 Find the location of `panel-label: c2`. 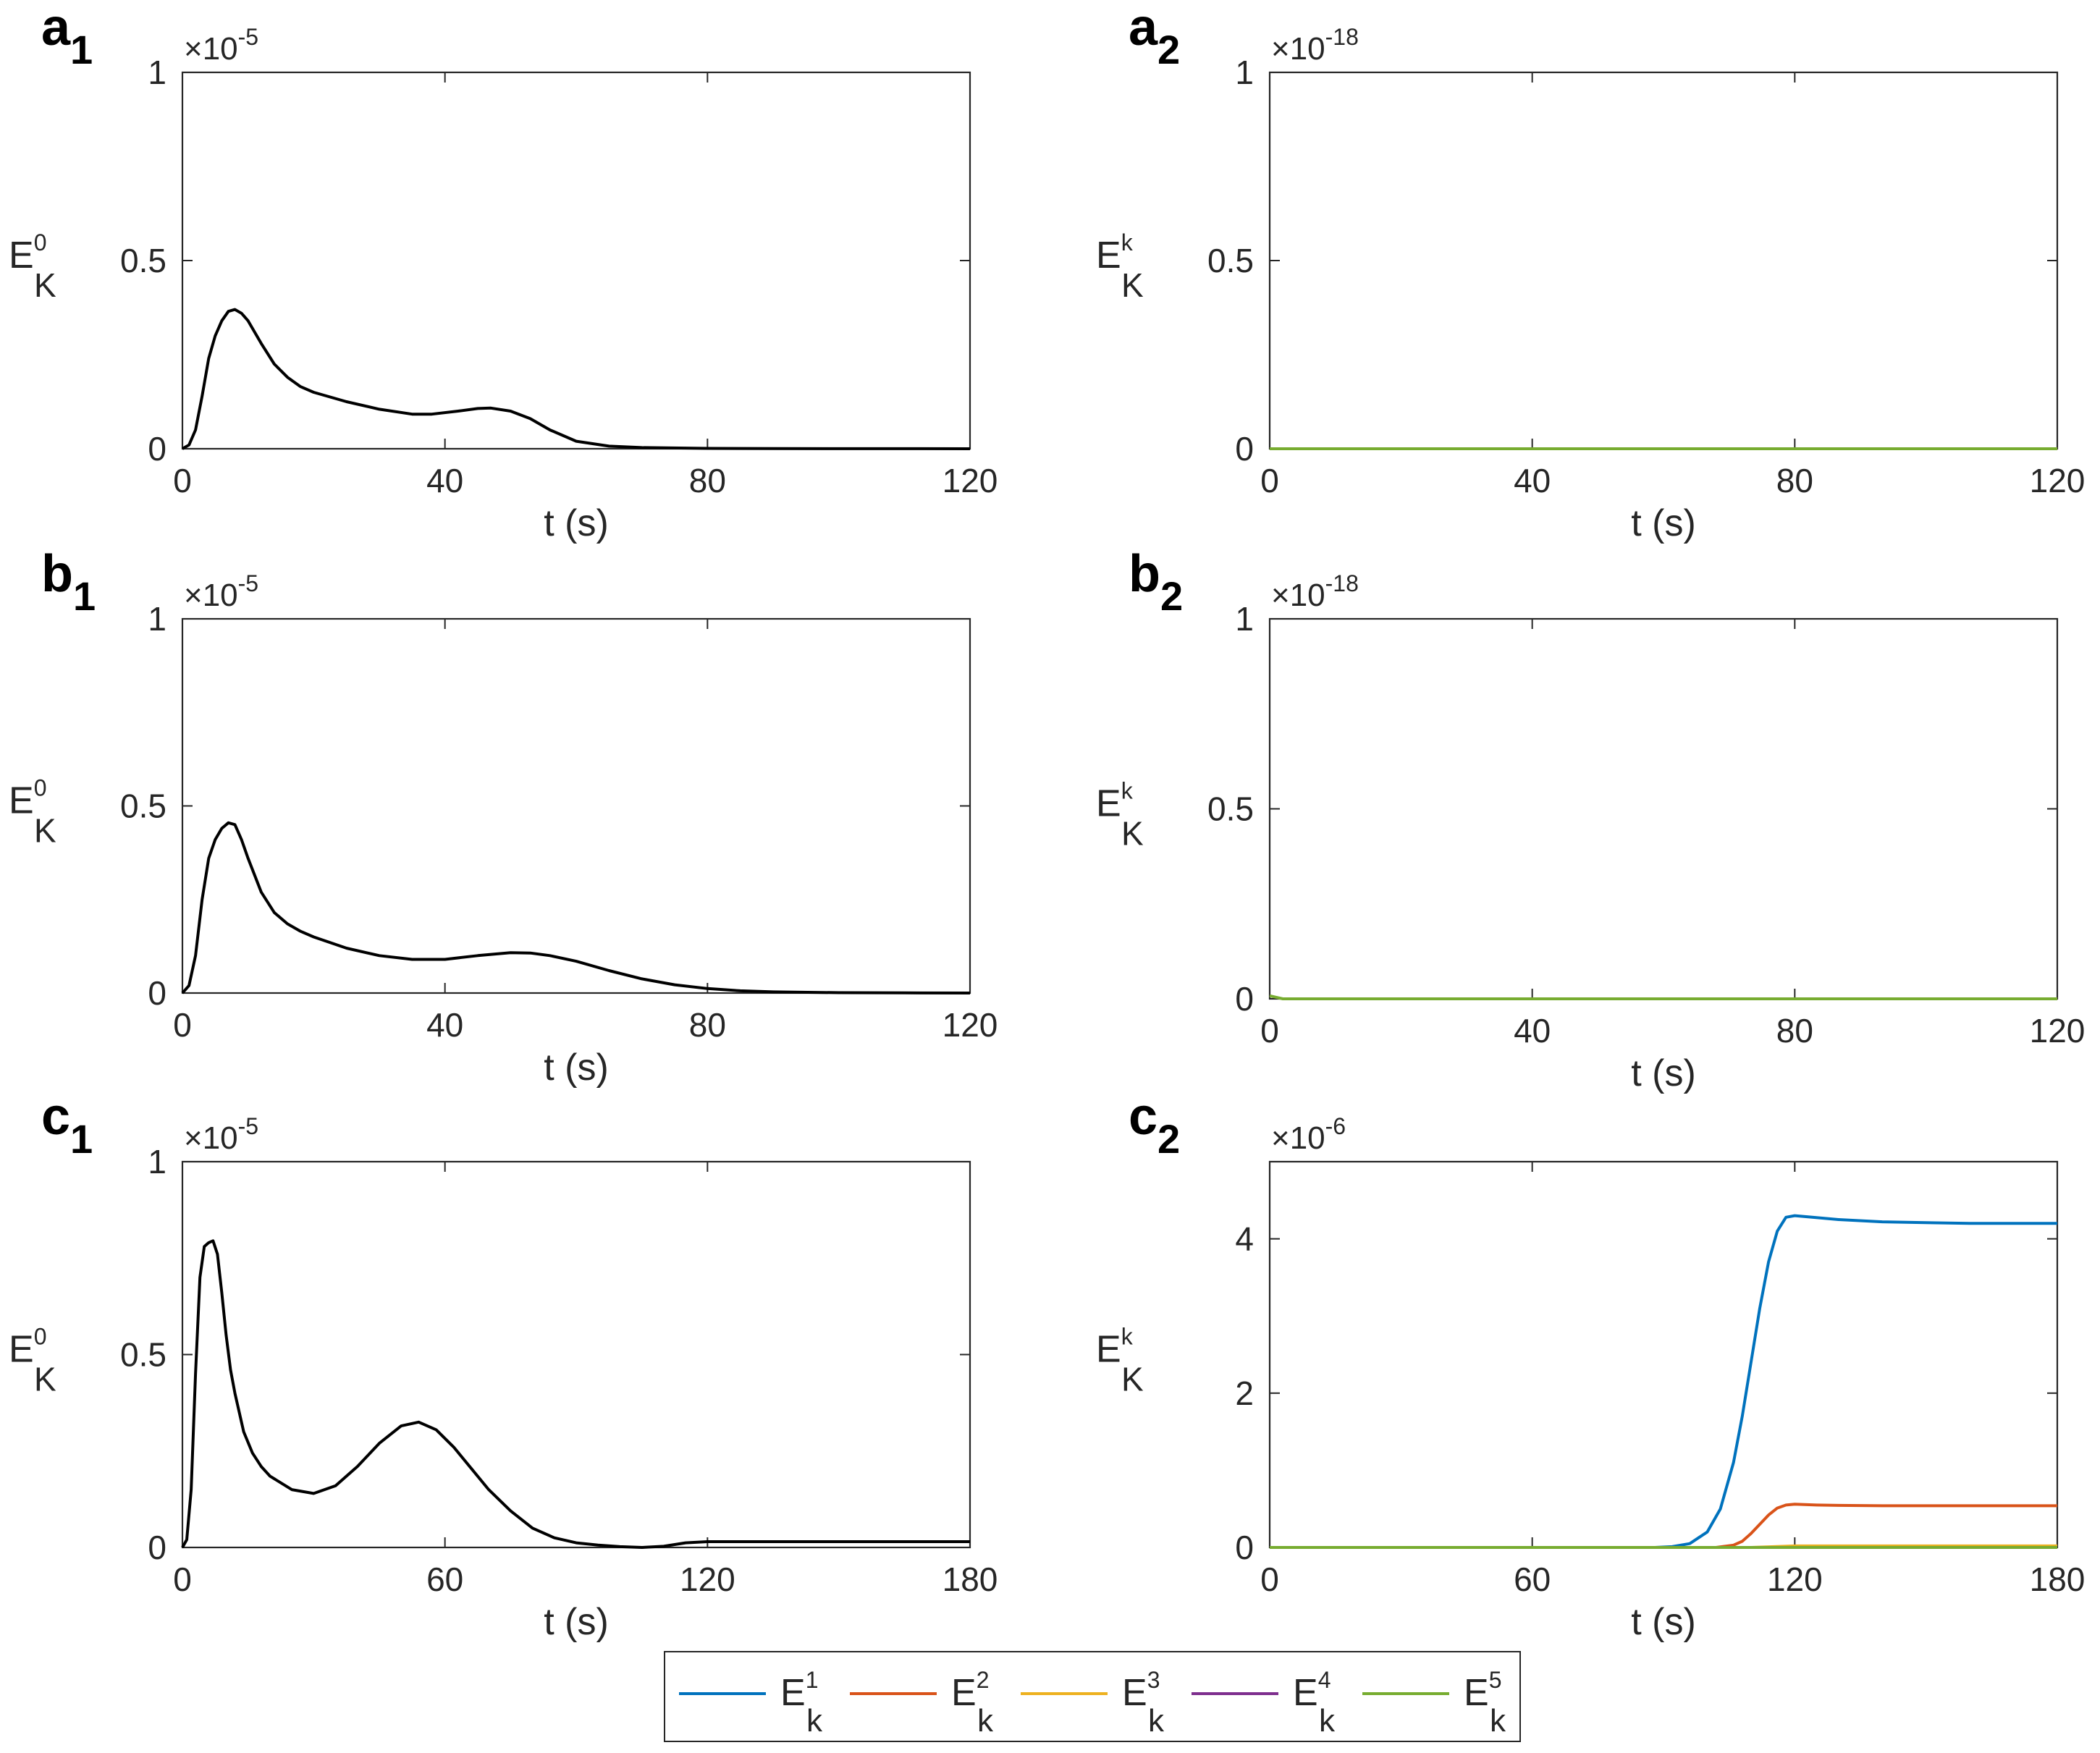

panel-label: c2 is located at coordinates (1154, 1125).